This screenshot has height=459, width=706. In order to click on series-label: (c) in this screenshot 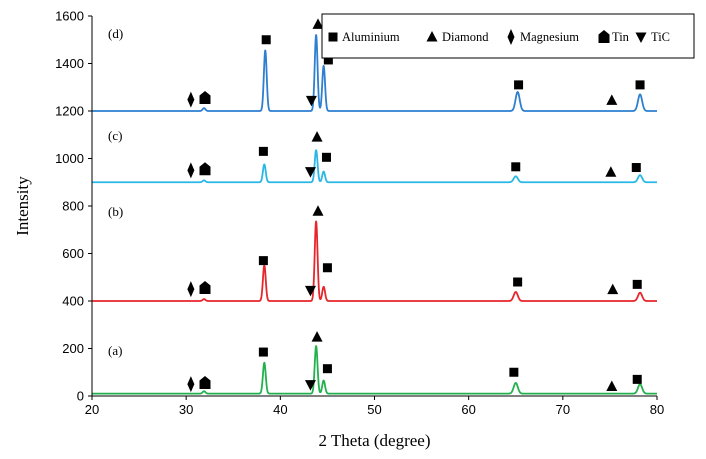, I will do `click(115, 135)`.